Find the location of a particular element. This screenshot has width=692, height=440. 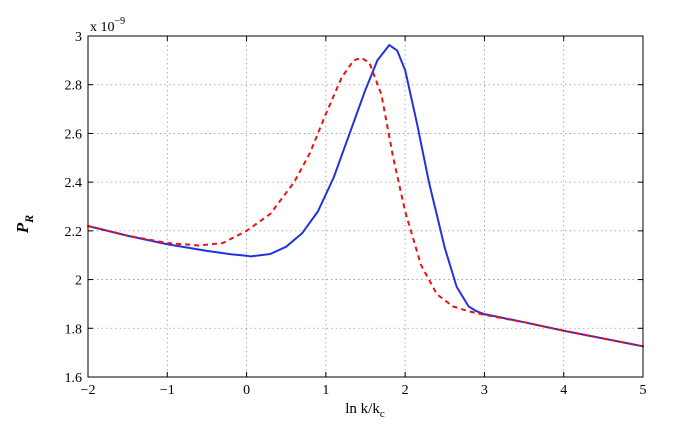

x-tick-label: −1 is located at coordinates (167, 390).